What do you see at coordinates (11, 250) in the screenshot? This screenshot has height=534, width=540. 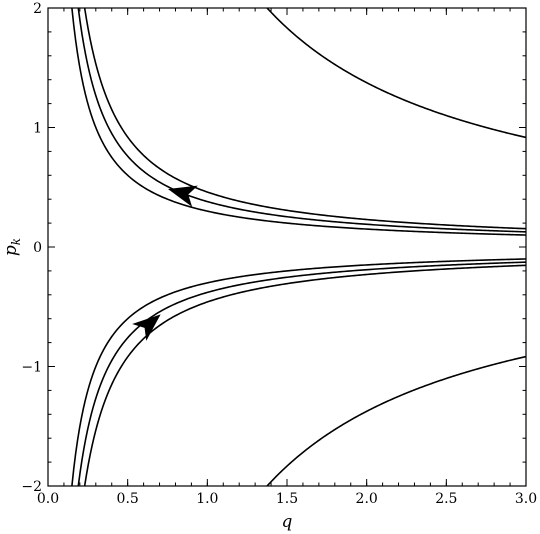 I see `y-axis-label-base: p` at bounding box center [11, 250].